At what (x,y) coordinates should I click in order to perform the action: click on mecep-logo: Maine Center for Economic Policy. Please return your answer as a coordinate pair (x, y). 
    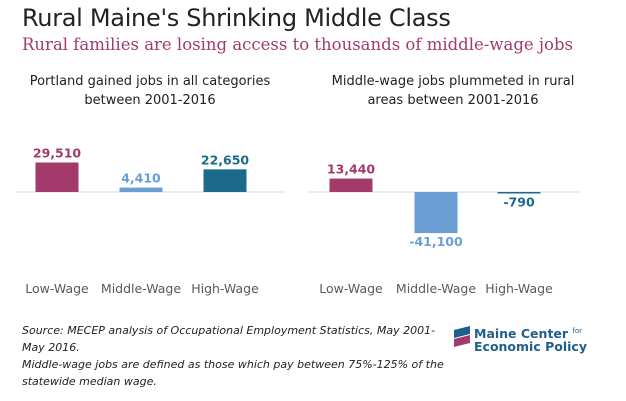
    Looking at the image, I should click on (532, 339).